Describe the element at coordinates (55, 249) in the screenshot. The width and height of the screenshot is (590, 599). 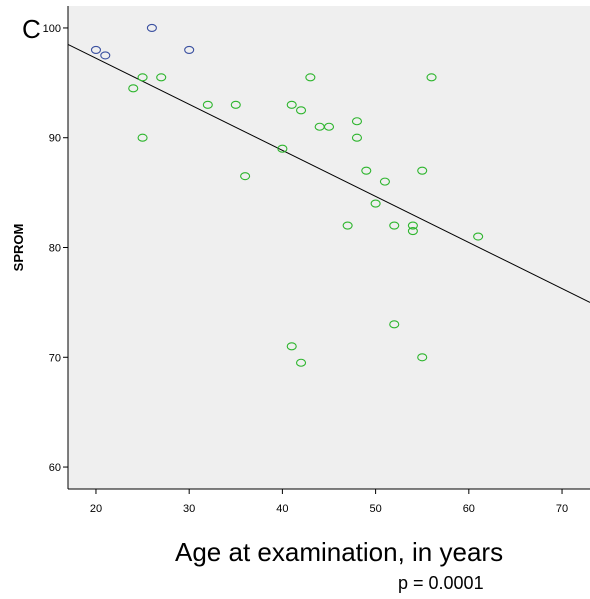
I see `y-tick-label: 80` at that location.